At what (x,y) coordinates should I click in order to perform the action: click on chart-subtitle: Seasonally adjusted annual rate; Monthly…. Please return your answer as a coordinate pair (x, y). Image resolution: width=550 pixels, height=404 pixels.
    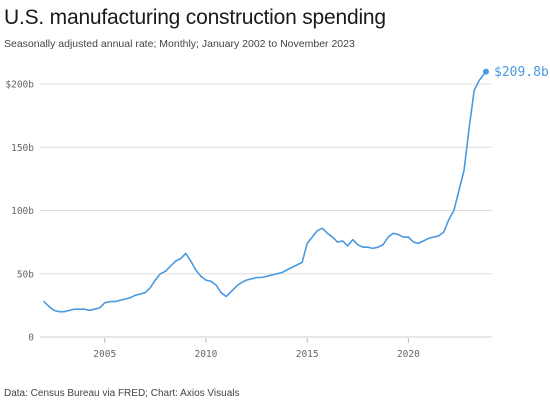
    Looking at the image, I should click on (179, 44).